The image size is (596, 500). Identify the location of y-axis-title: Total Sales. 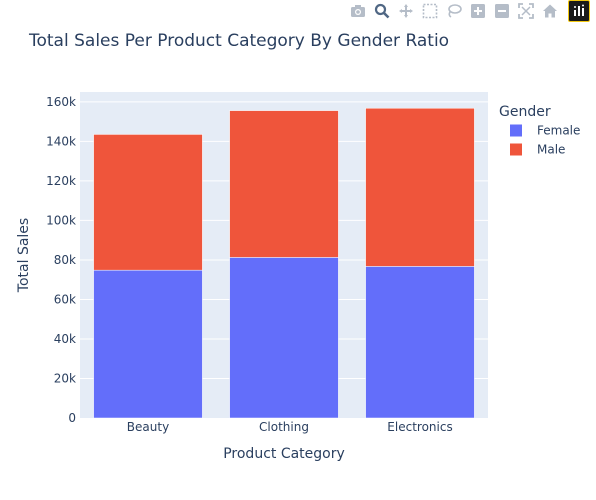
(24, 255).